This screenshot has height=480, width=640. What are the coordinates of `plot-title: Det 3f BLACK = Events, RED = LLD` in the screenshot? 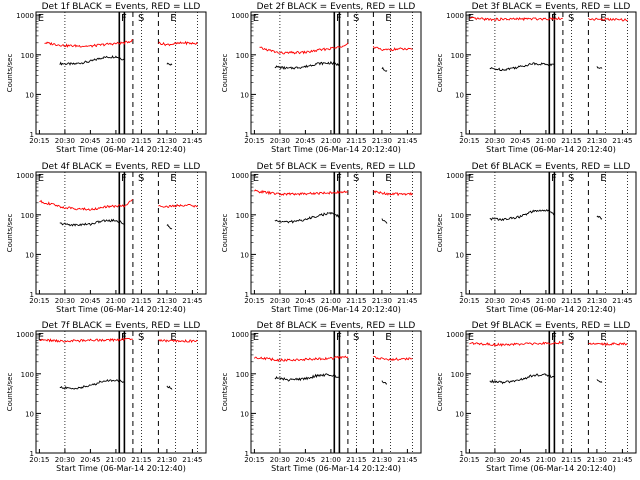 It's located at (551, 7).